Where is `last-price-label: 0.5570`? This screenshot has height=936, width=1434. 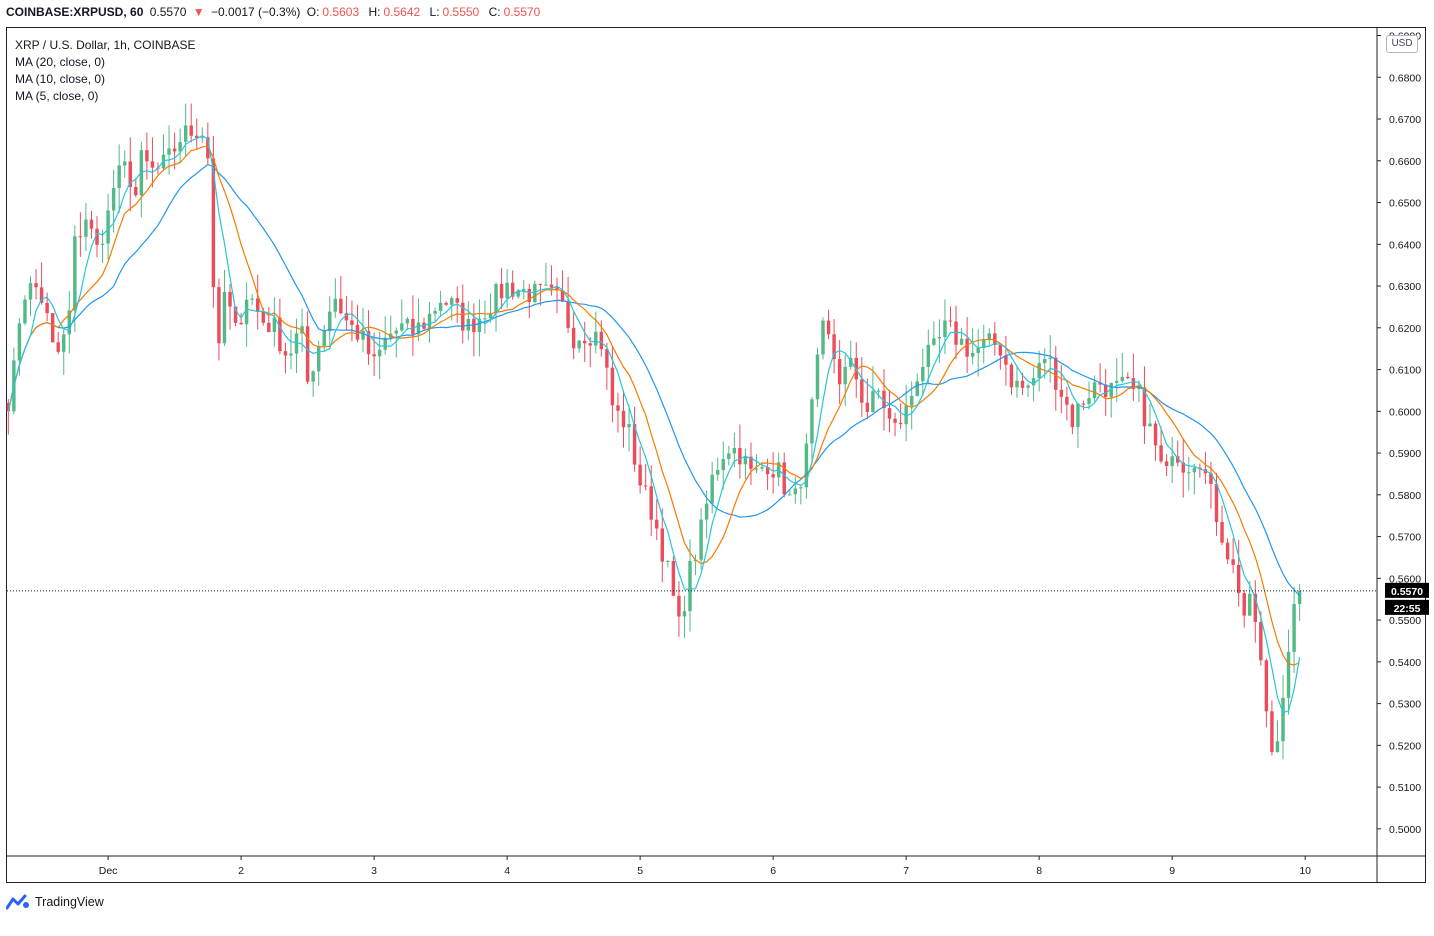
last-price-label: 0.5570 is located at coordinates (1407, 592).